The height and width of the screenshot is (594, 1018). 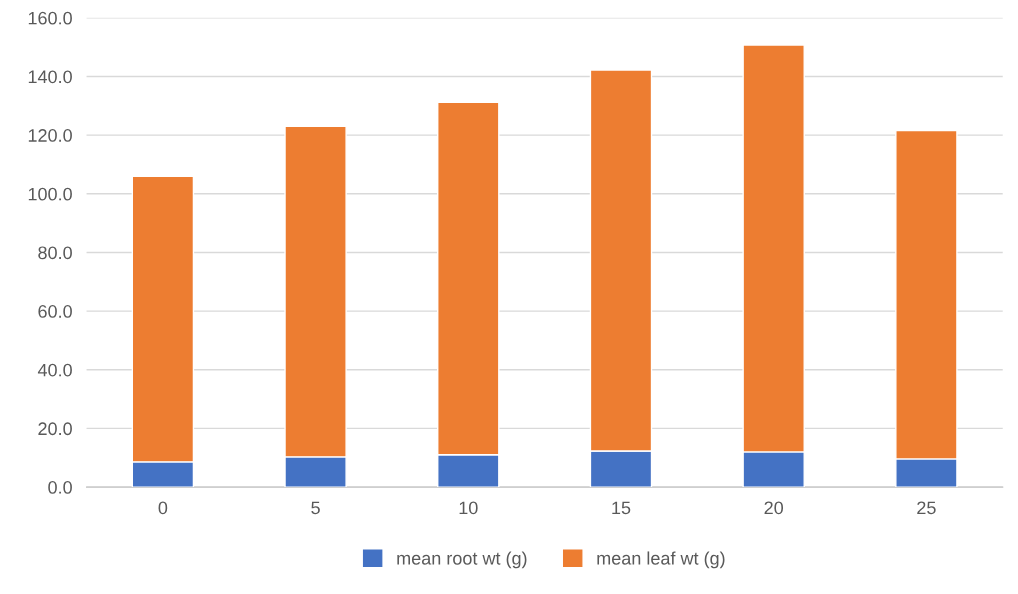 I want to click on y-tick-label: 120.0, so click(x=50, y=135).